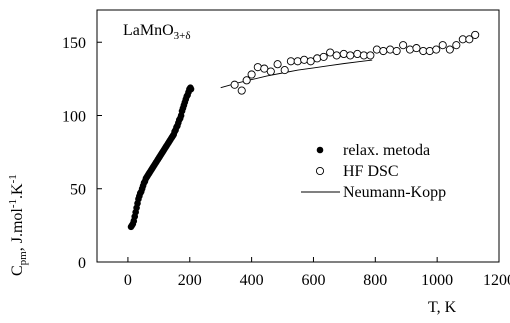 This screenshot has height=323, width=510. Describe the element at coordinates (375, 280) in the screenshot. I see `x-tick-label-800: 800` at that location.